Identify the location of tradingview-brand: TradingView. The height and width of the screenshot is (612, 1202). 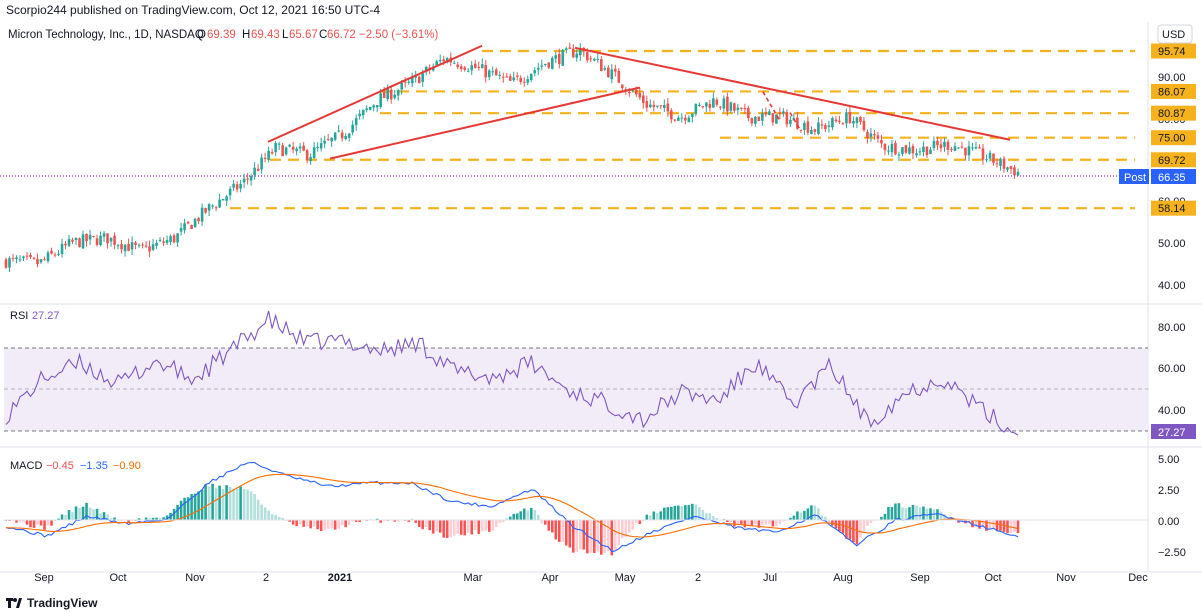
(51, 603).